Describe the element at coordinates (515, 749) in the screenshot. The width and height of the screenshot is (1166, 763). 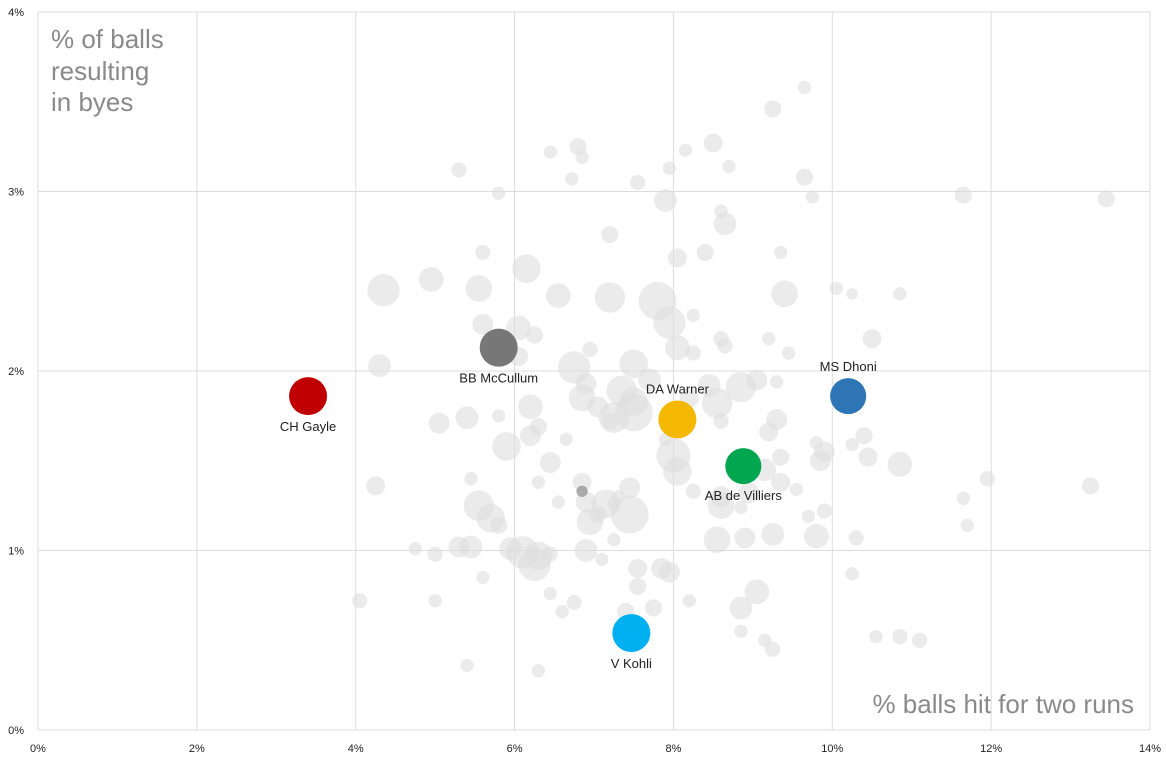
I see `x-tick-label: 6%` at that location.